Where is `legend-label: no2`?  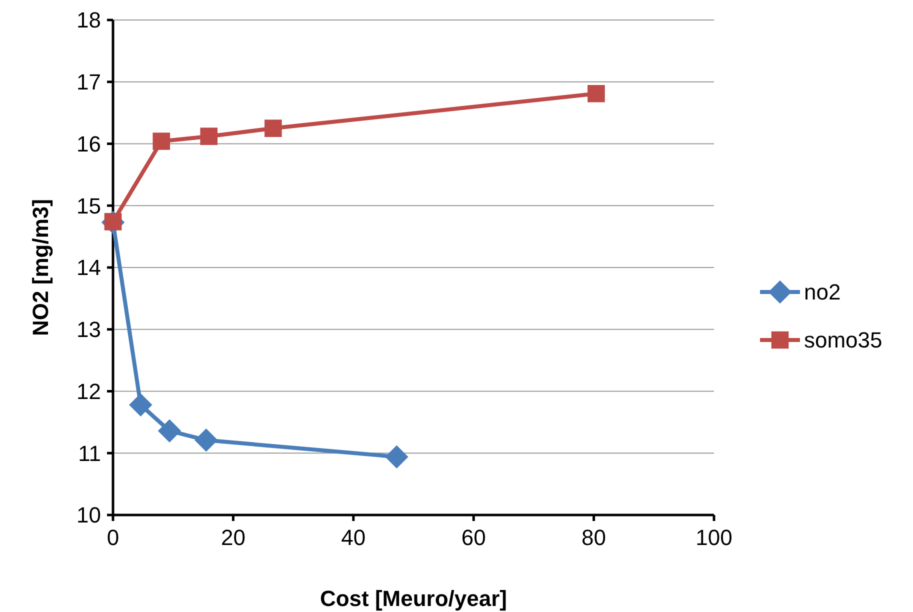 legend-label: no2 is located at coordinates (822, 292).